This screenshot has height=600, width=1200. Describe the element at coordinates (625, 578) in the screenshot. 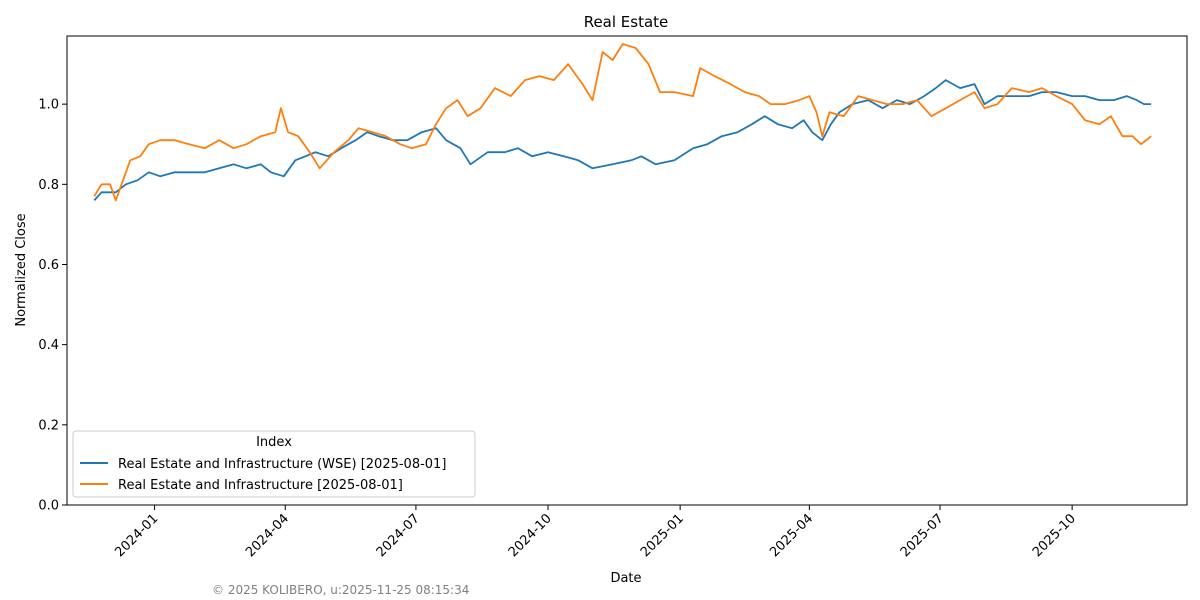

I see `x-axis-label: Date` at that location.